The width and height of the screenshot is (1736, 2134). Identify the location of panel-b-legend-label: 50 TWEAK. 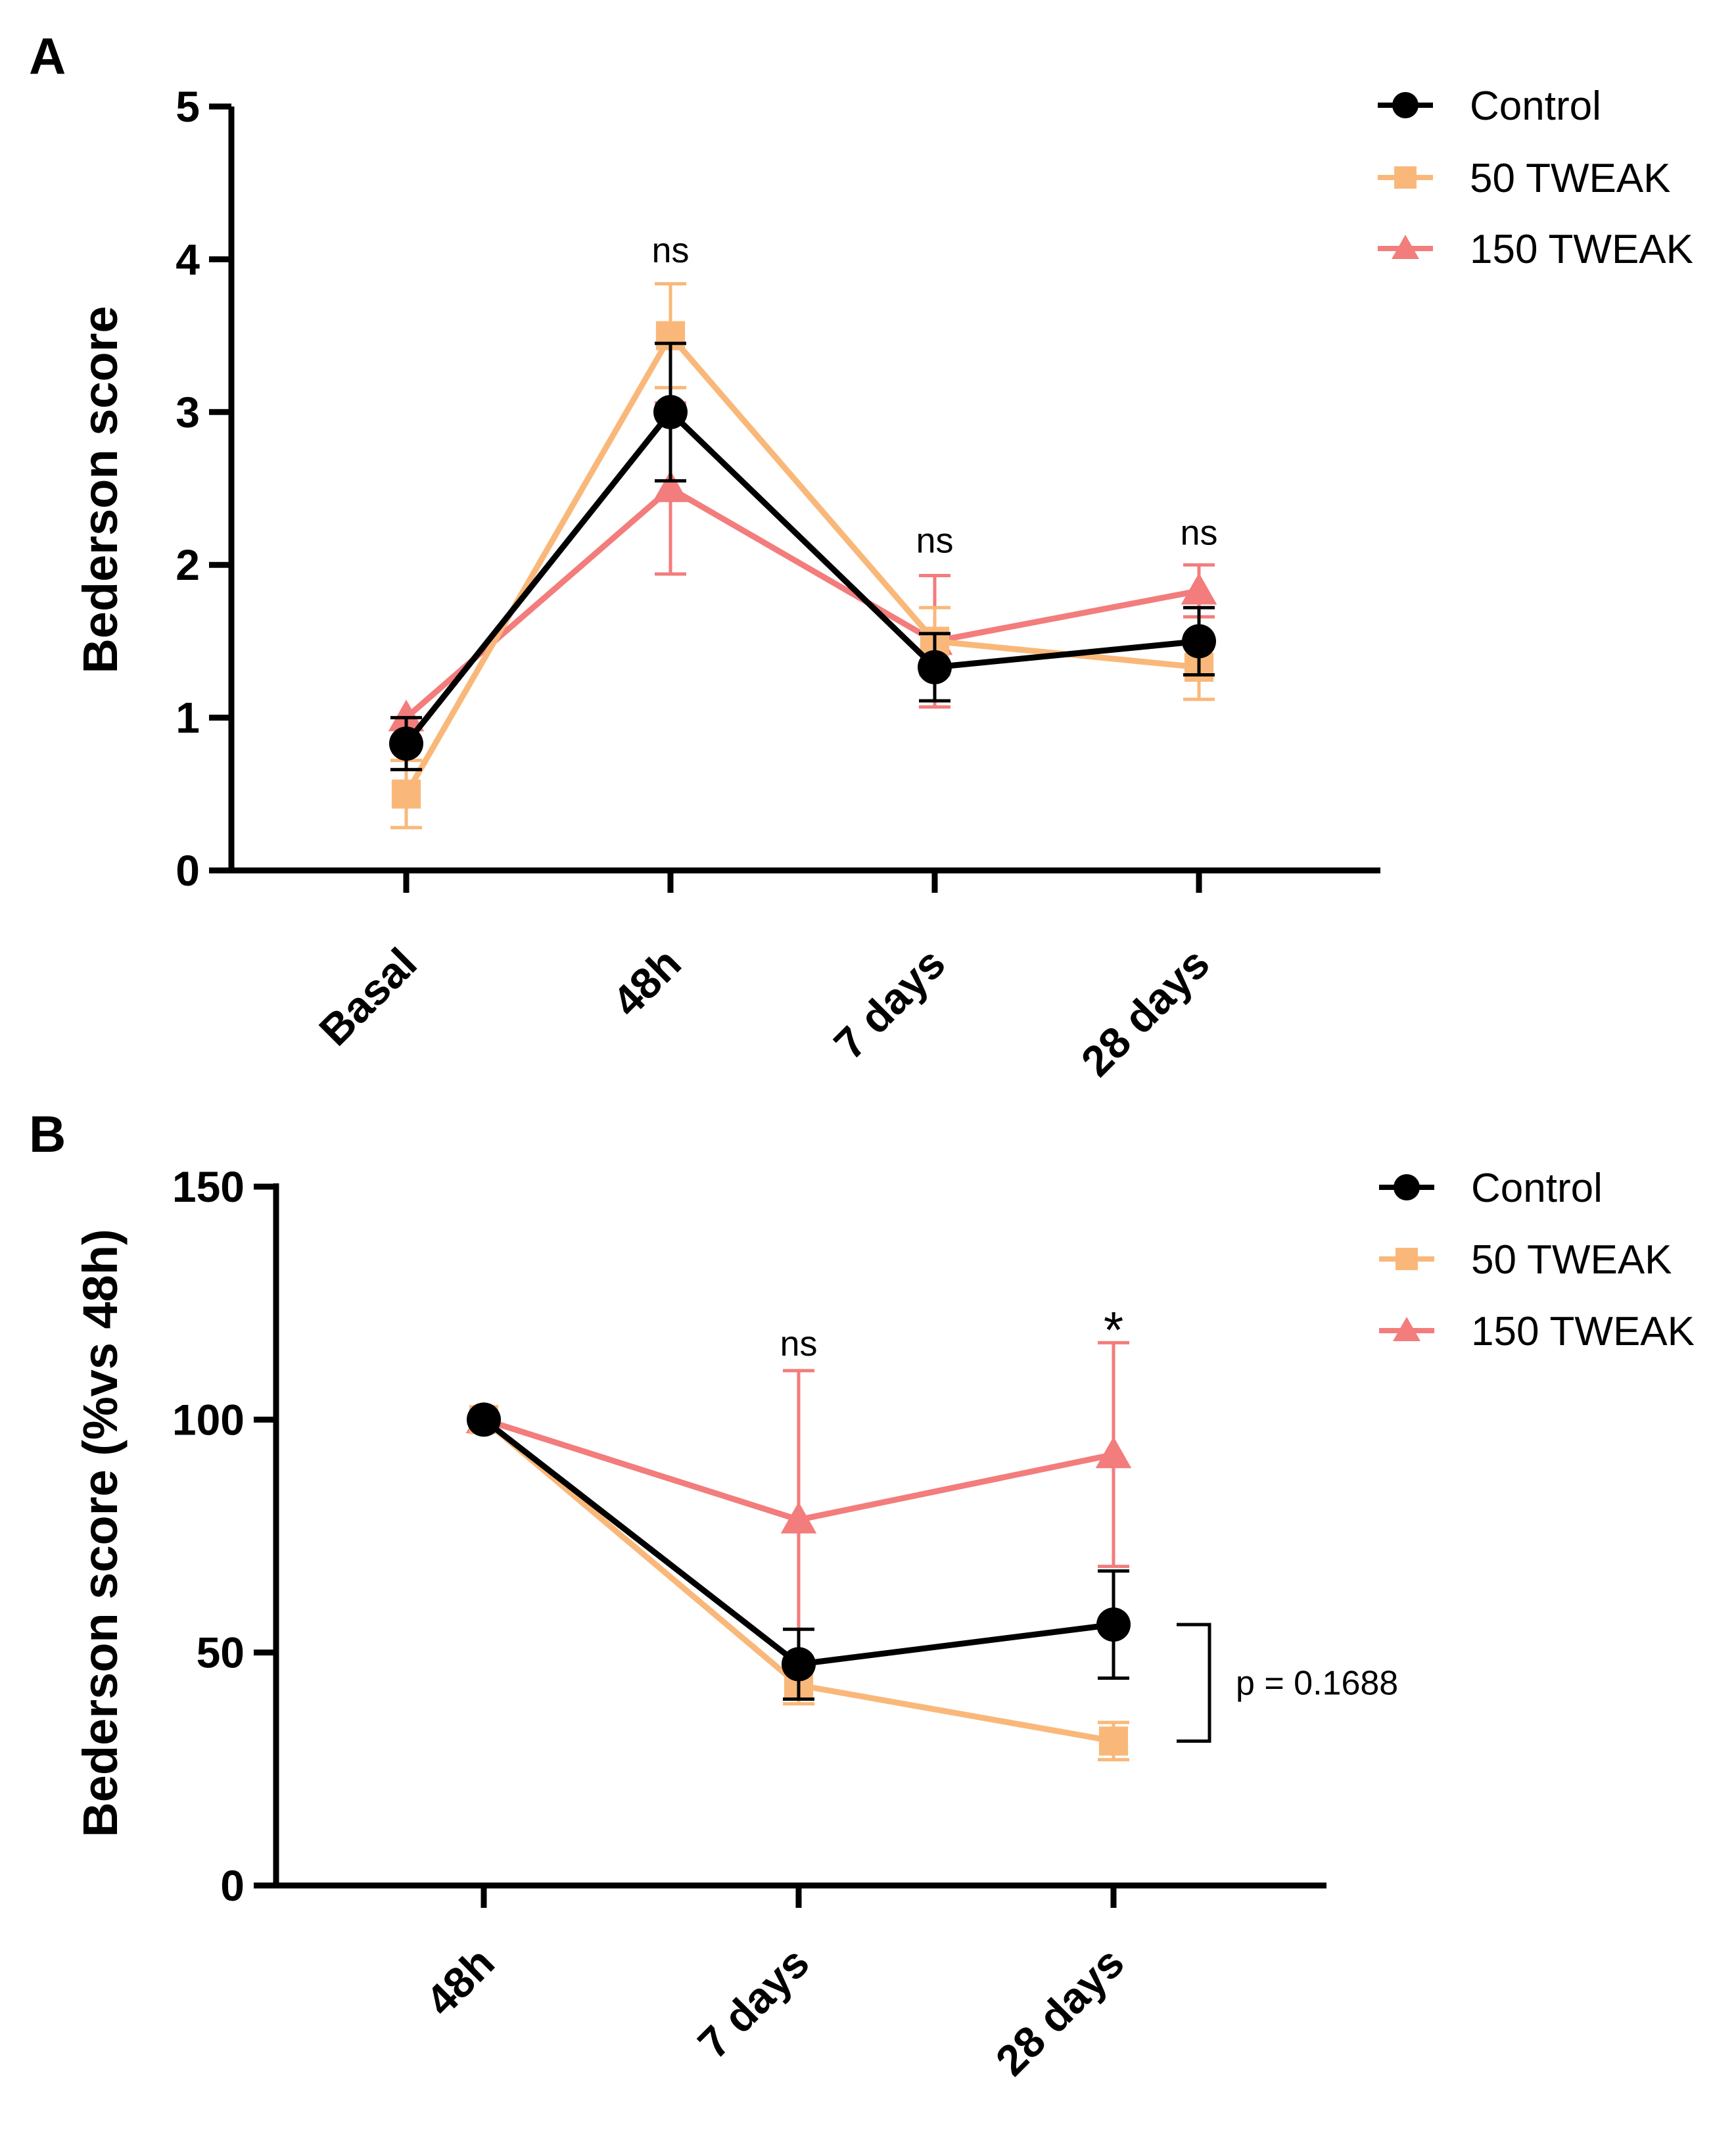
(1572, 1260).